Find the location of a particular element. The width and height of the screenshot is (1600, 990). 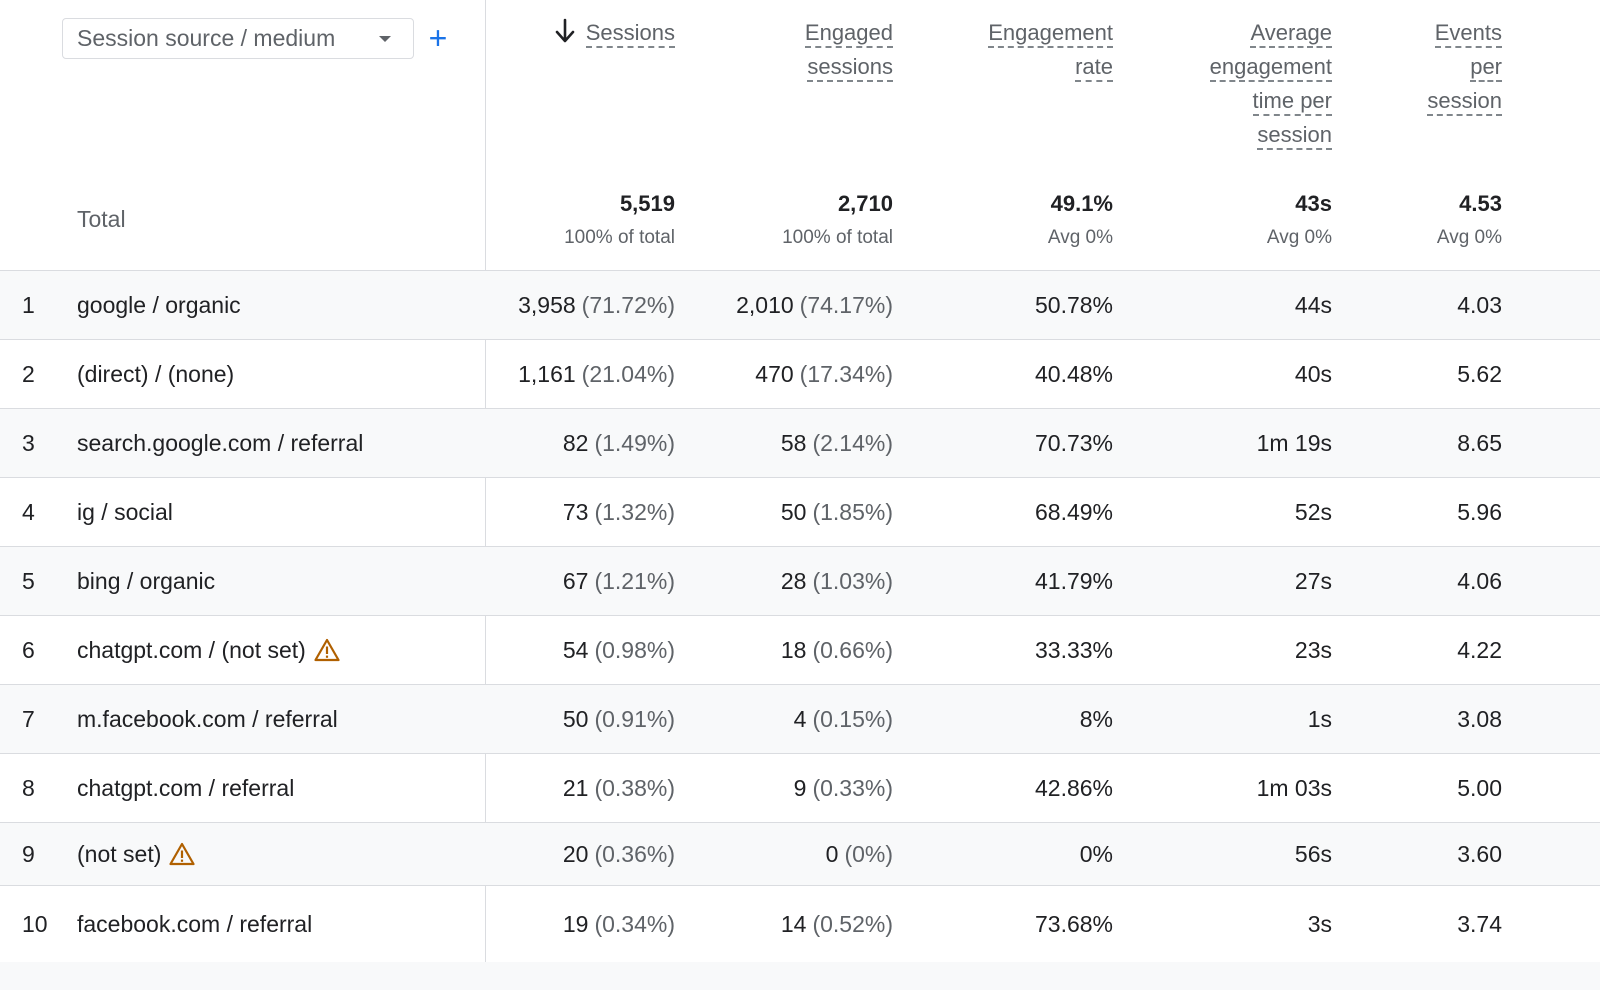

row-engaged-sessions: 50 (1.85%) is located at coordinates (836, 511).